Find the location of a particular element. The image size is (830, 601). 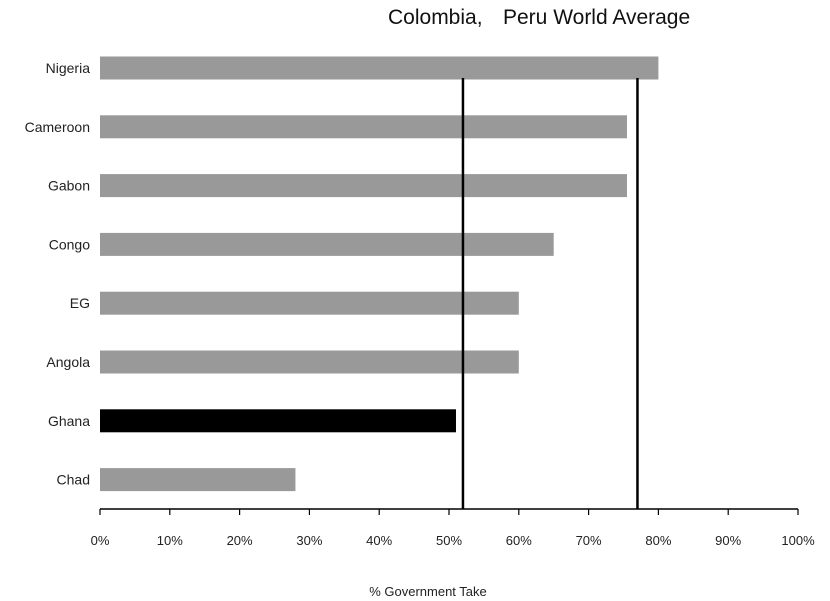

category-label-ghana: Ghana is located at coordinates (69, 421).